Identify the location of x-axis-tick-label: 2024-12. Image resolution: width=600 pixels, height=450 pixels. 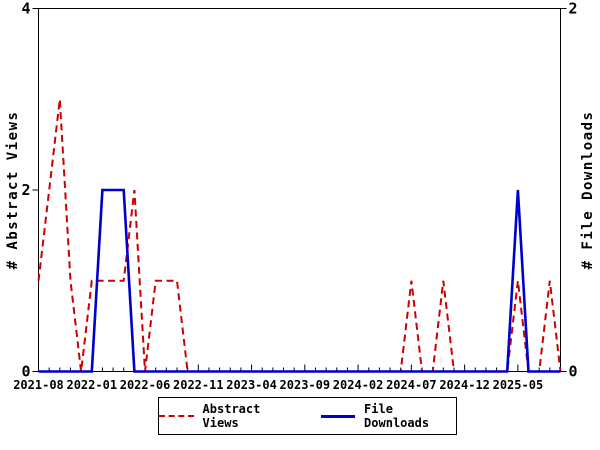
(464, 385).